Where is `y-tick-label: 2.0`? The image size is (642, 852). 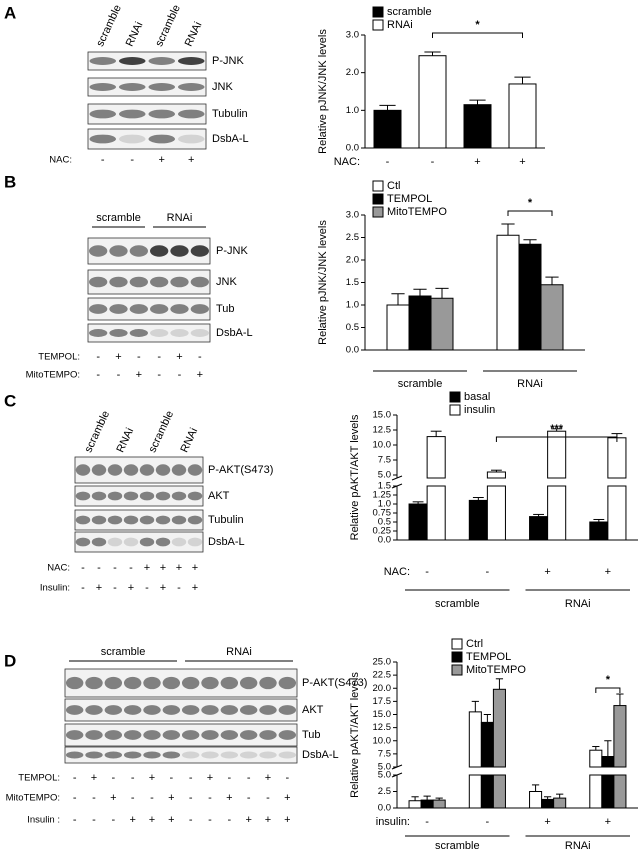 y-tick-label: 2.0 is located at coordinates (352, 72).